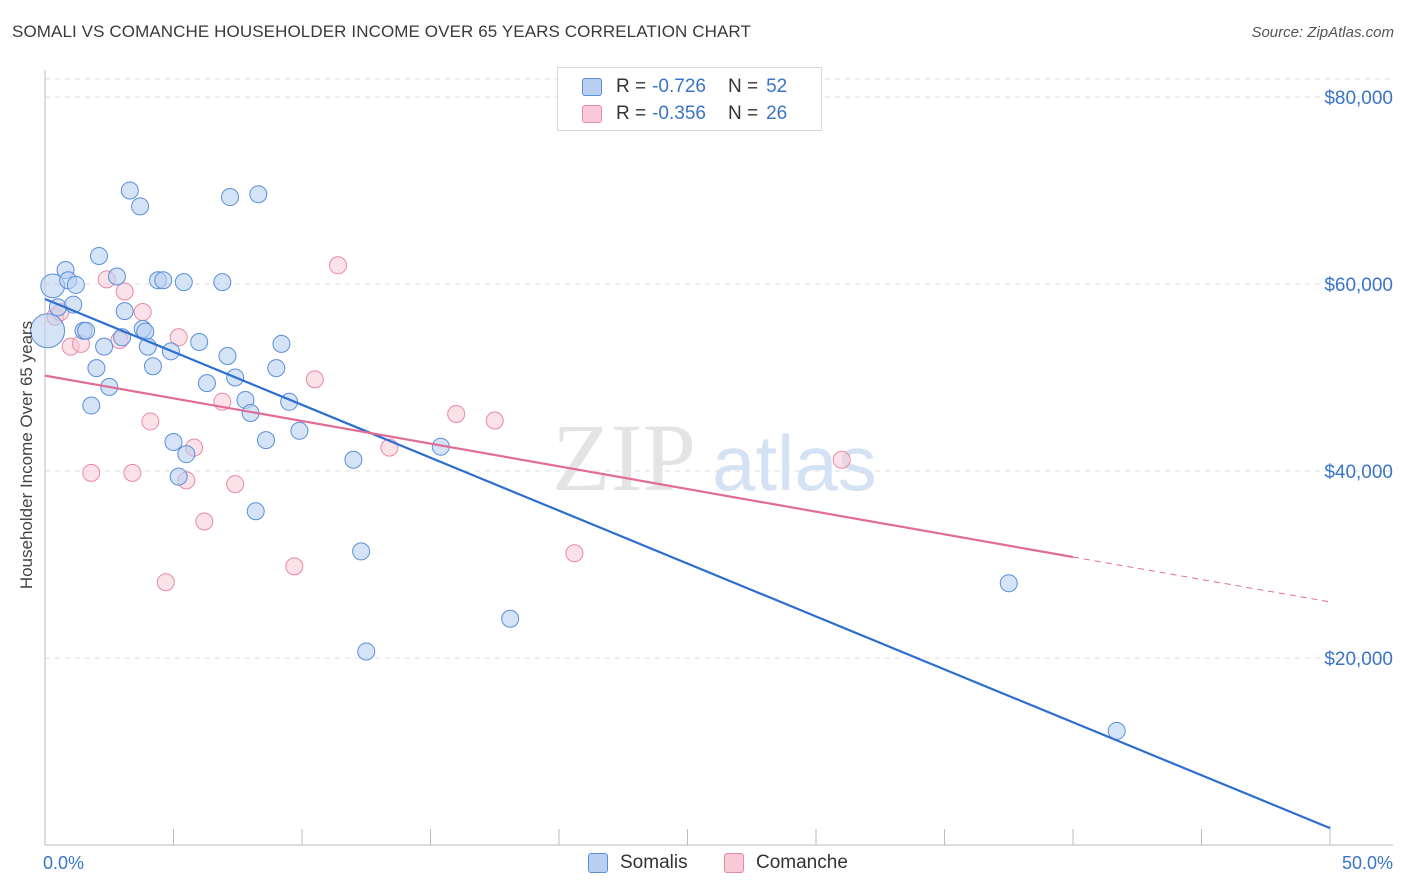  Describe the element at coordinates (1358, 659) in the screenshot. I see `y-tick-label: $20,000` at that location.